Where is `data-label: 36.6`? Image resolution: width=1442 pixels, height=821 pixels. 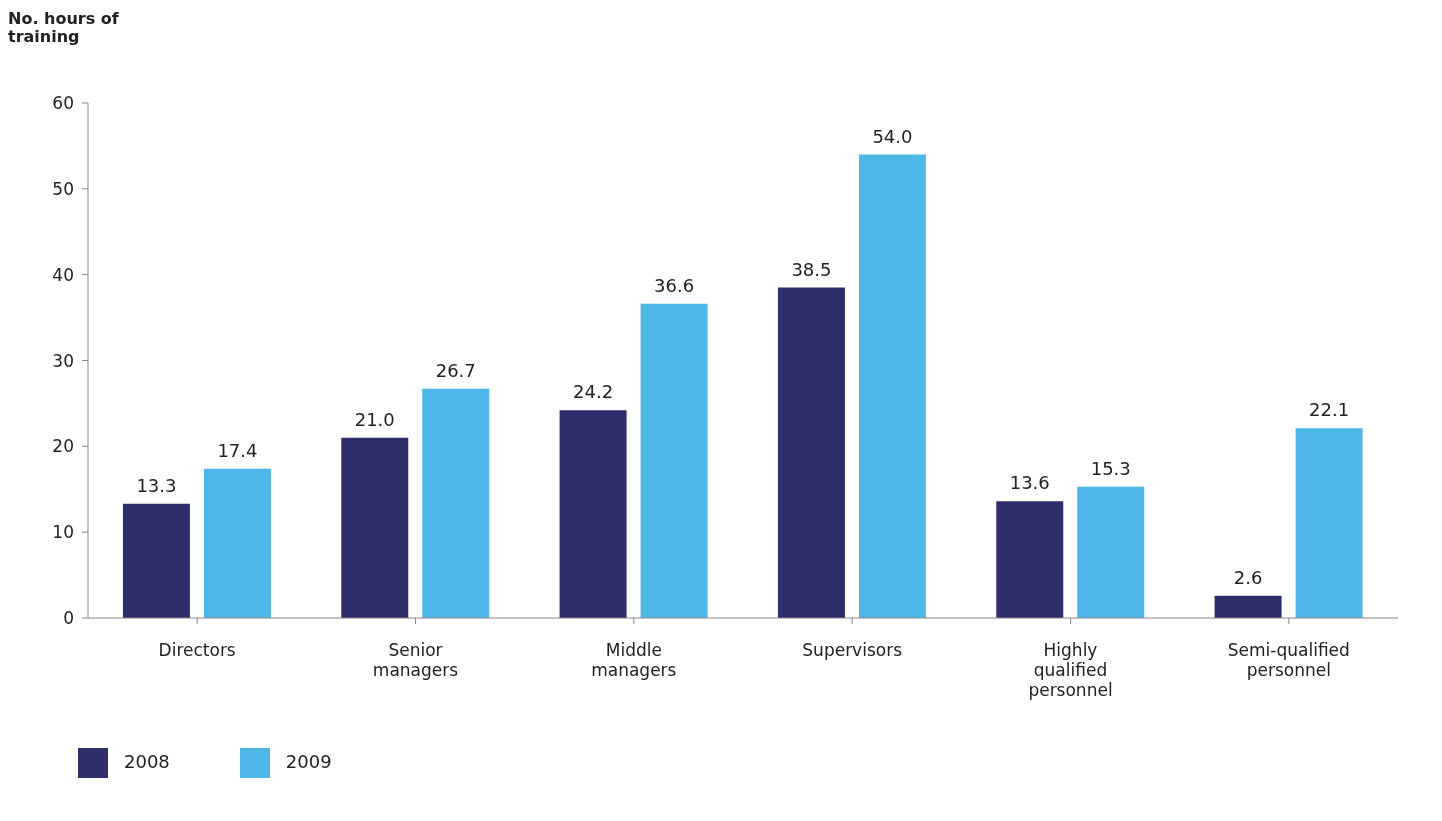 data-label: 36.6 is located at coordinates (674, 285).